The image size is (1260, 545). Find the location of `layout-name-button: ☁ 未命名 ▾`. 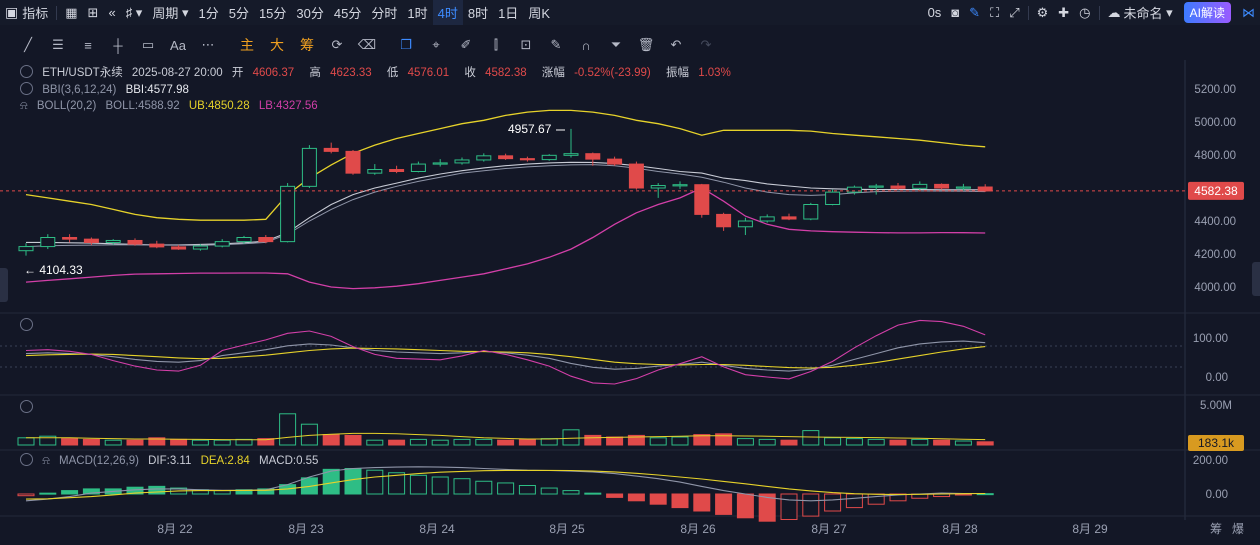

layout-name-button: ☁ 未命名 ▾ is located at coordinates (1140, 13).